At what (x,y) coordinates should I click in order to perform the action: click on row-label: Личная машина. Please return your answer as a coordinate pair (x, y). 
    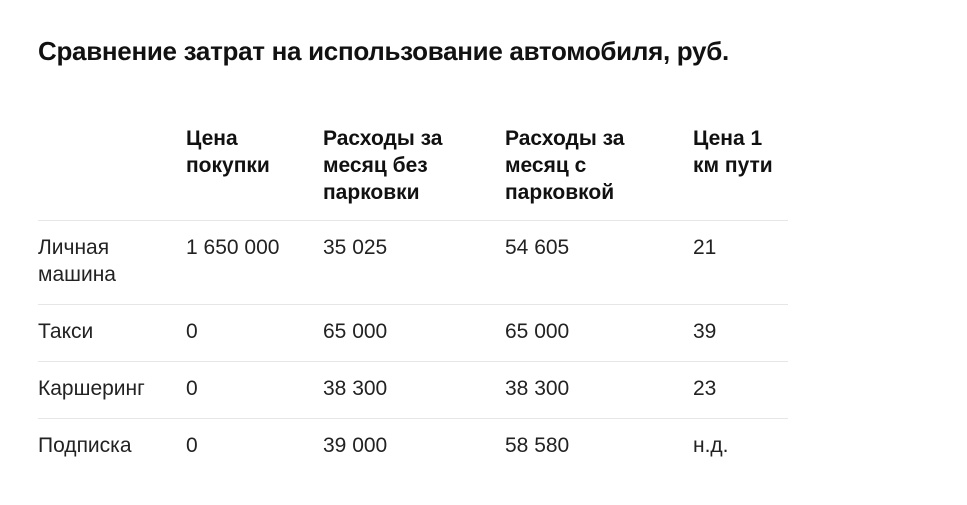
    Looking at the image, I should click on (112, 262).